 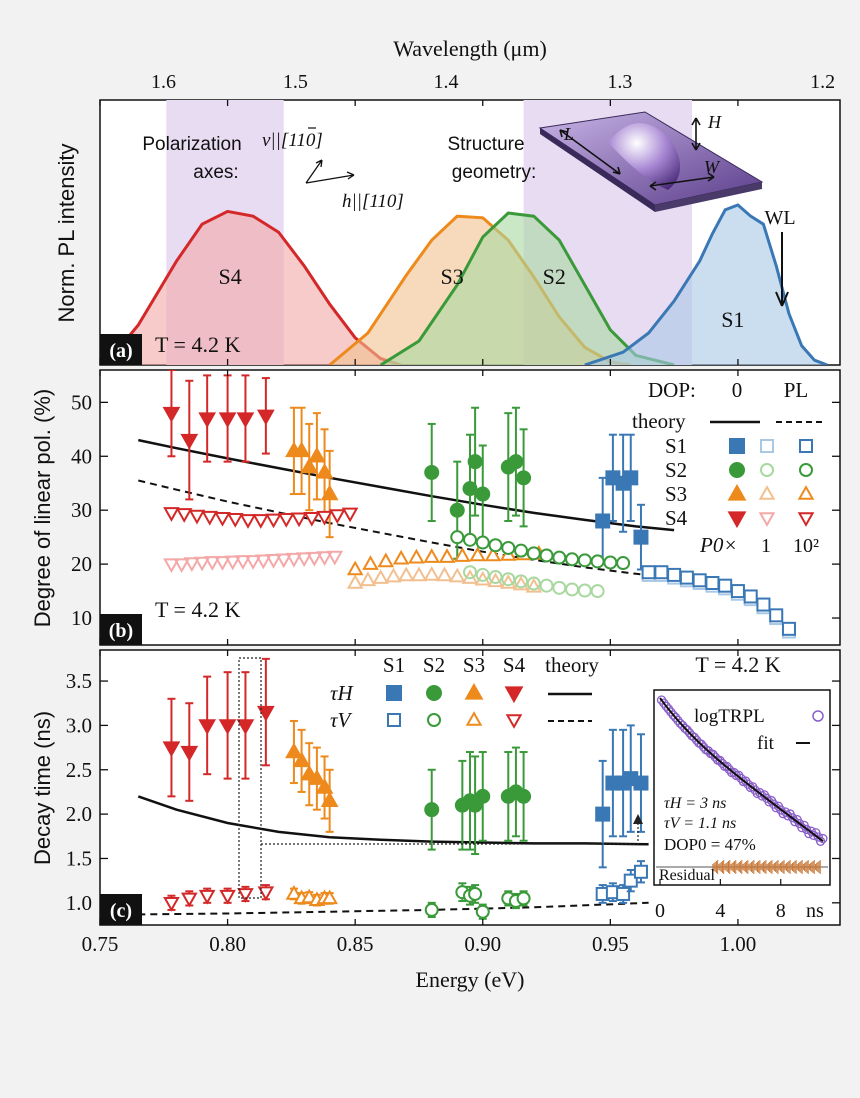 I want to click on series-s2_tauv, so click(x=477, y=901).